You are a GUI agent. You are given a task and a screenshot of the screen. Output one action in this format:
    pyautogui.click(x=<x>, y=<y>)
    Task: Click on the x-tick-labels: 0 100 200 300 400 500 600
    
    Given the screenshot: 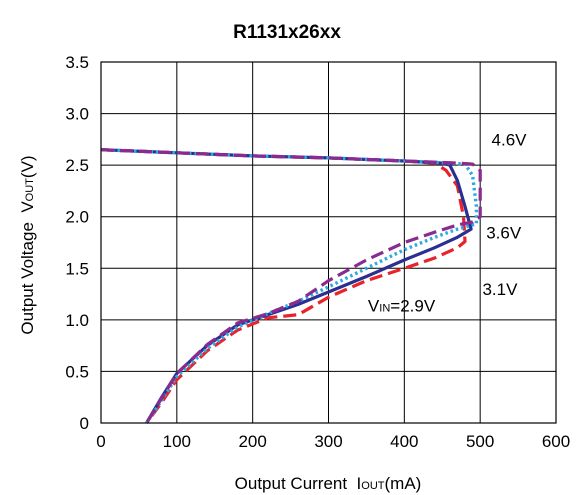 What is the action you would take?
    pyautogui.click(x=333, y=441)
    